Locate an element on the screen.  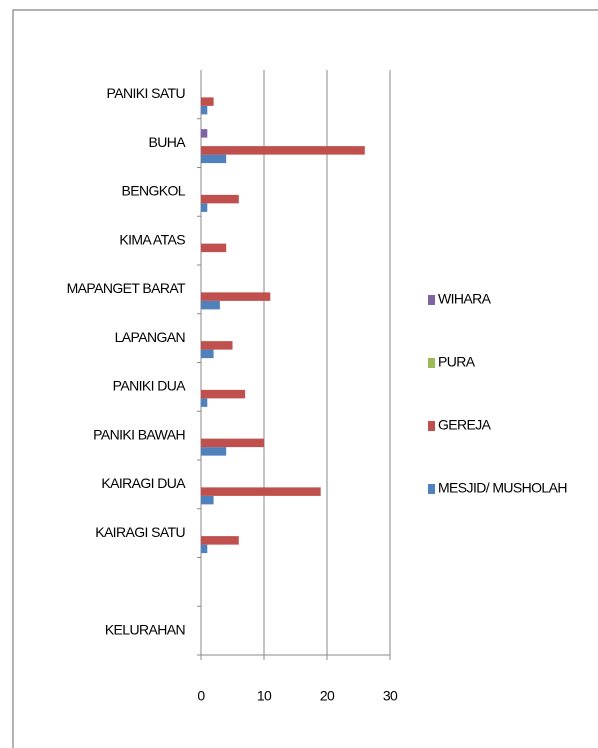
y-tick-label: KAIRAGI SATU is located at coordinates (140, 532).